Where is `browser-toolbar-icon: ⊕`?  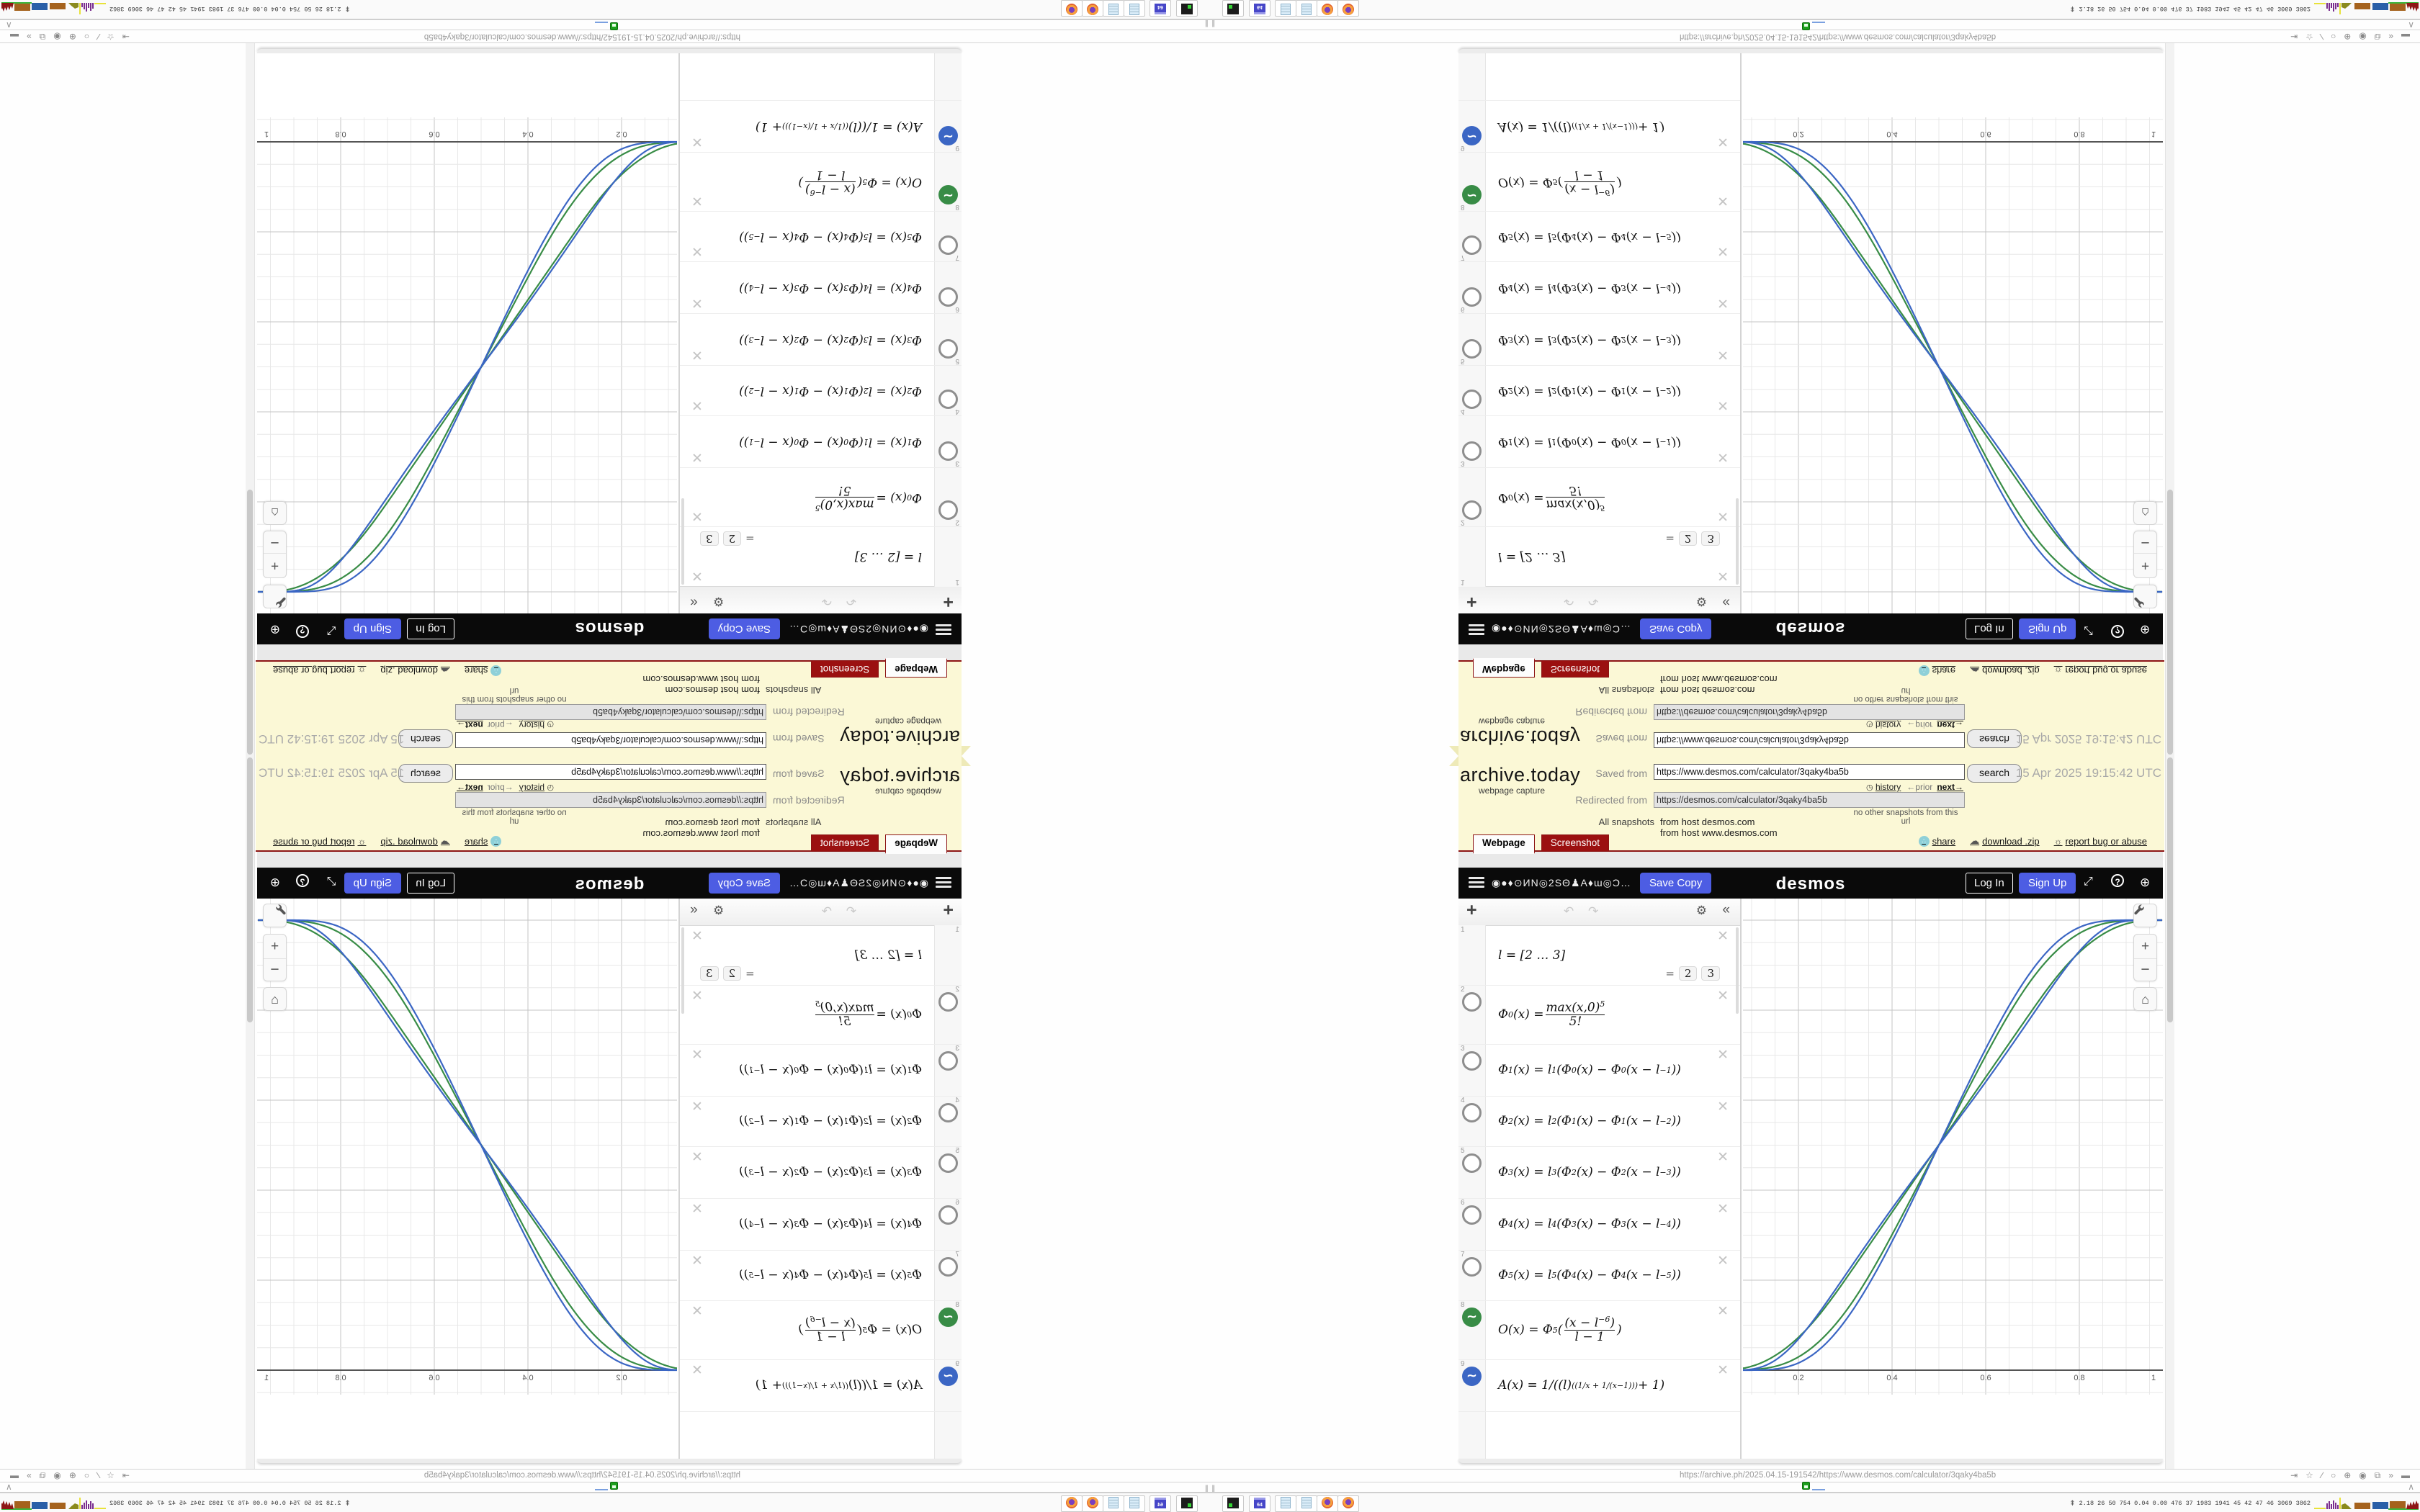 browser-toolbar-icon: ⊕ is located at coordinates (2348, 1475).